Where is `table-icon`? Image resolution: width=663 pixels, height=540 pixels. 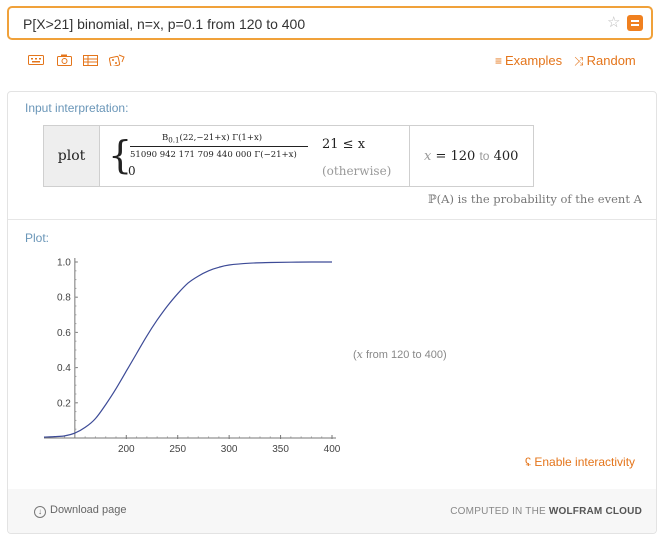 table-icon is located at coordinates (90, 60).